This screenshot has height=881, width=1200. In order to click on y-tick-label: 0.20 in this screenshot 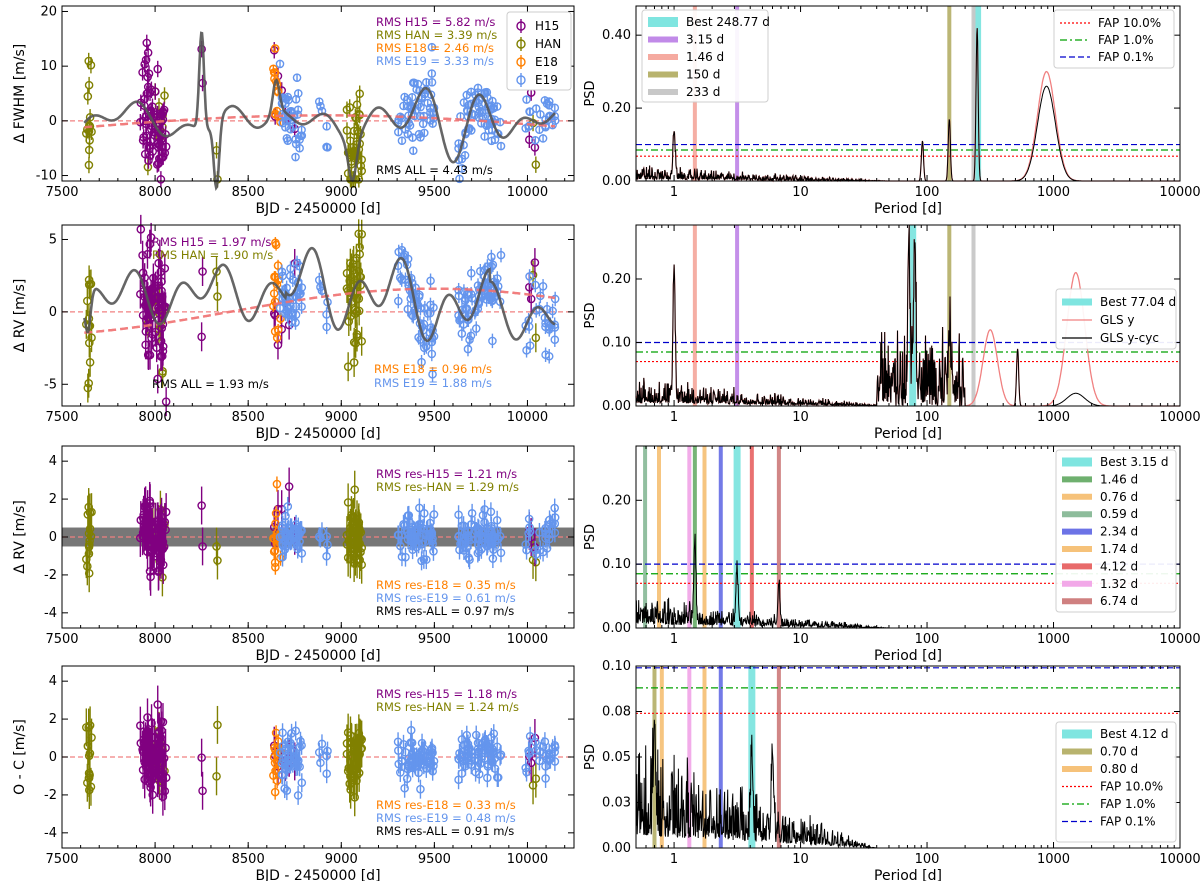, I will do `click(616, 279)`.